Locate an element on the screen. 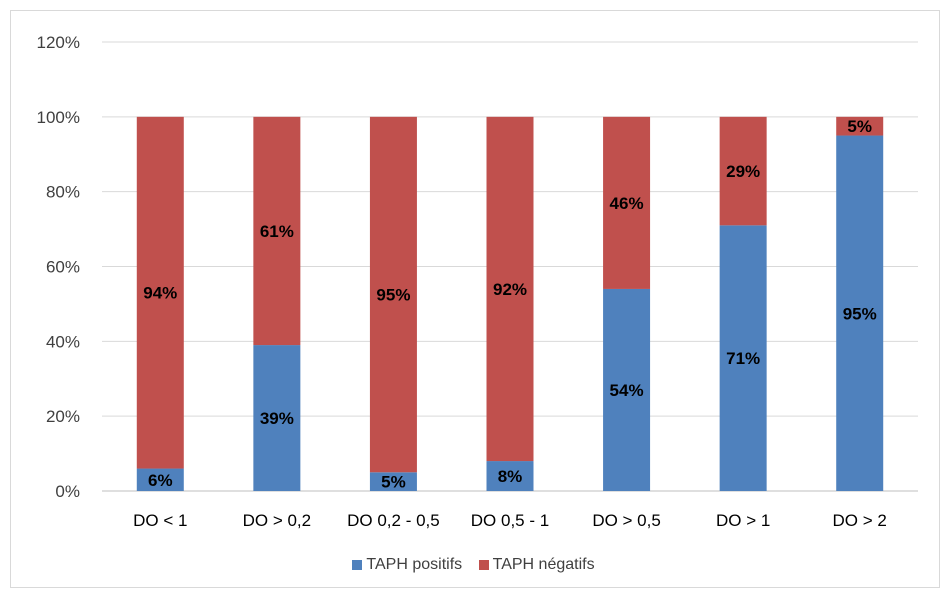 The image size is (947, 594). data-label: 29% is located at coordinates (743, 171).